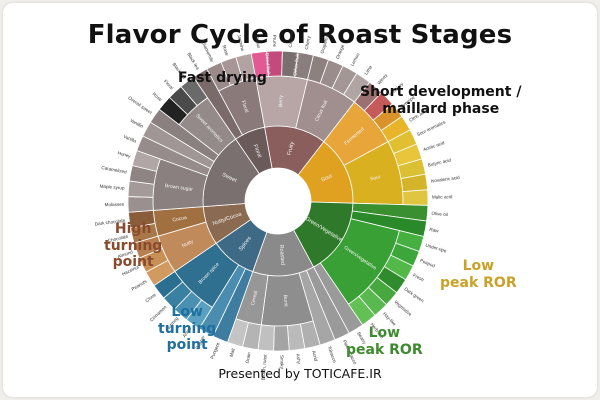 Image resolution: width=600 pixels, height=400 pixels. I want to click on callout-short-development: Short development / maillard phase, so click(441, 100).